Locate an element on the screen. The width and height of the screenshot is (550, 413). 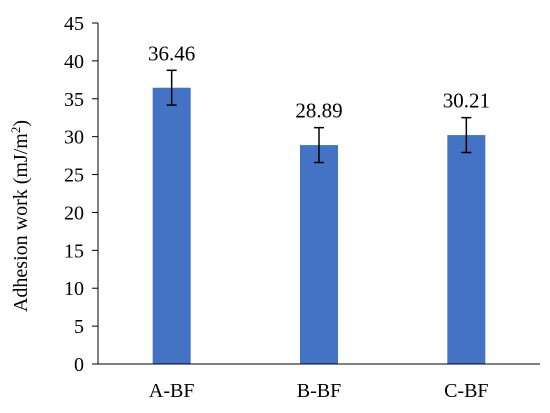
y-tick-label: 40 is located at coordinates (74, 62).